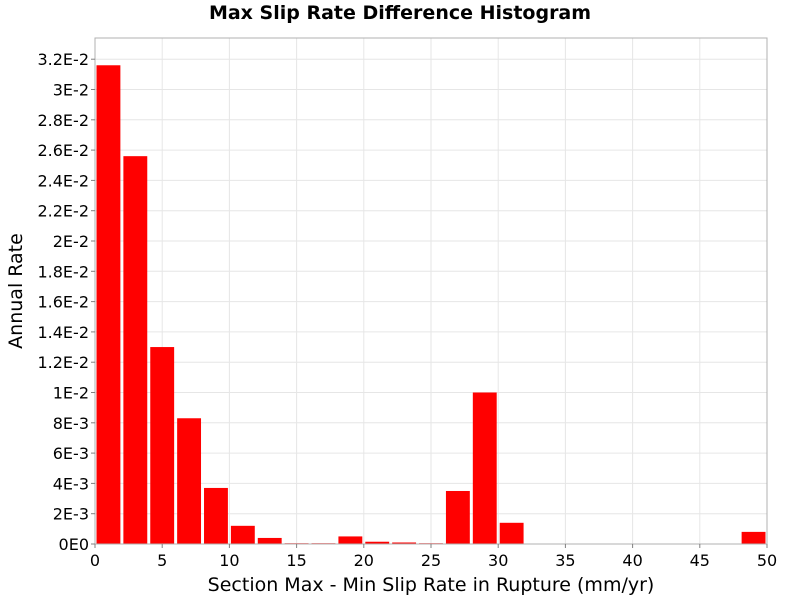 This screenshot has width=800, height=600. Describe the element at coordinates (95, 560) in the screenshot. I see `x-tick-label: 0` at that location.